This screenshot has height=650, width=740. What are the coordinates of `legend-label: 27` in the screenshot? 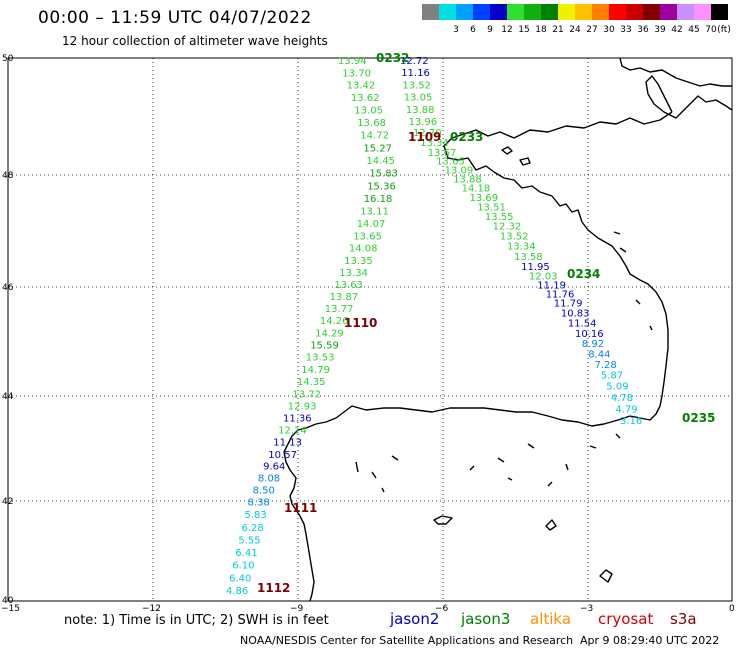 It's located at (592, 30).